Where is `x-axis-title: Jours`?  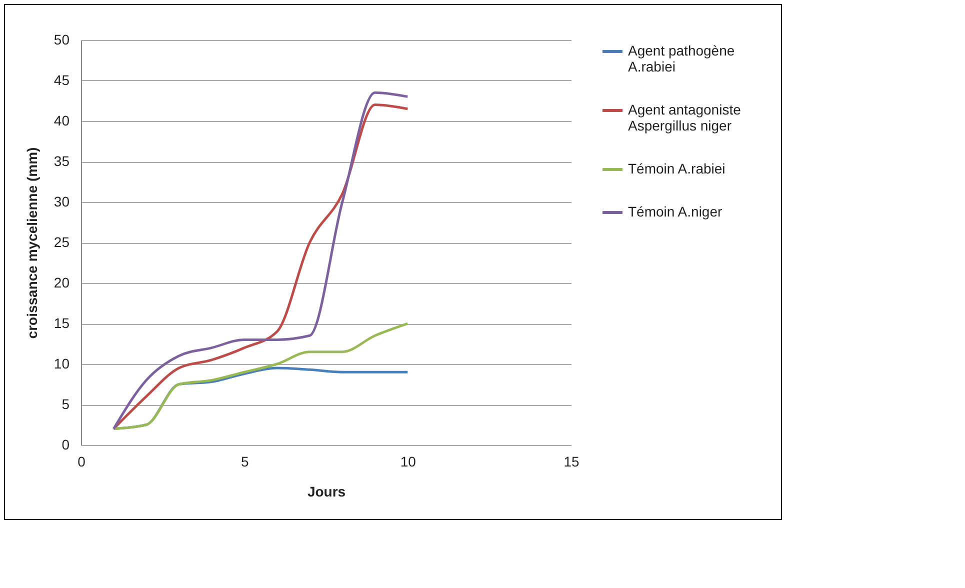 x-axis-title: Jours is located at coordinates (326, 492).